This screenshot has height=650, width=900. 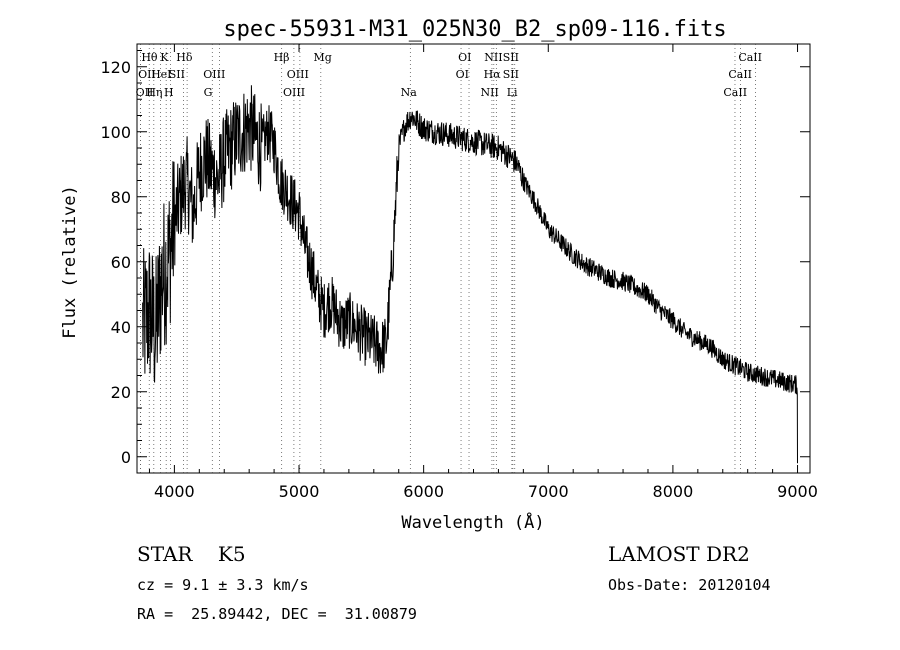 I want to click on spectral-line-label: Hα, so click(x=493, y=74).